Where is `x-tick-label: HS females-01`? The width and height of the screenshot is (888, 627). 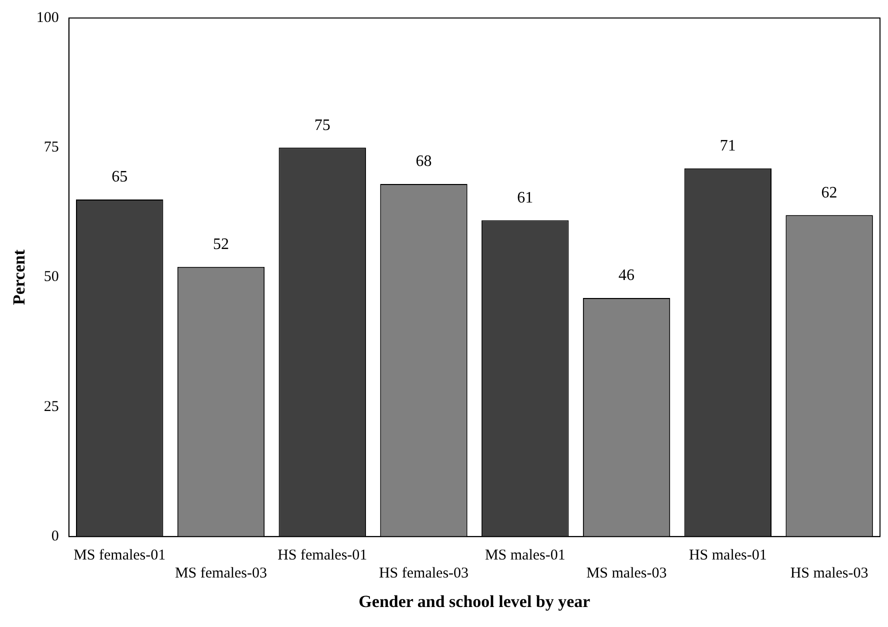 x-tick-label: HS females-01 is located at coordinates (323, 556).